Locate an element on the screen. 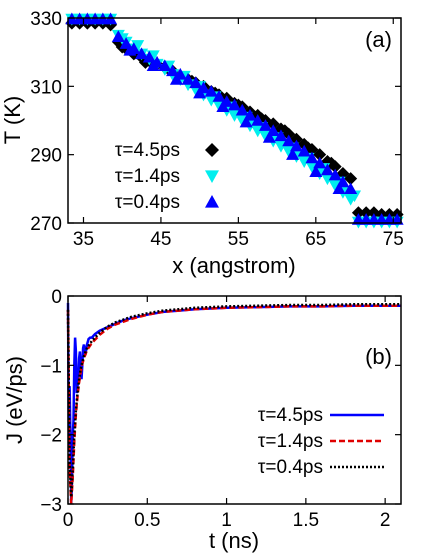  y-tick-label: 0 is located at coordinates (56, 297).